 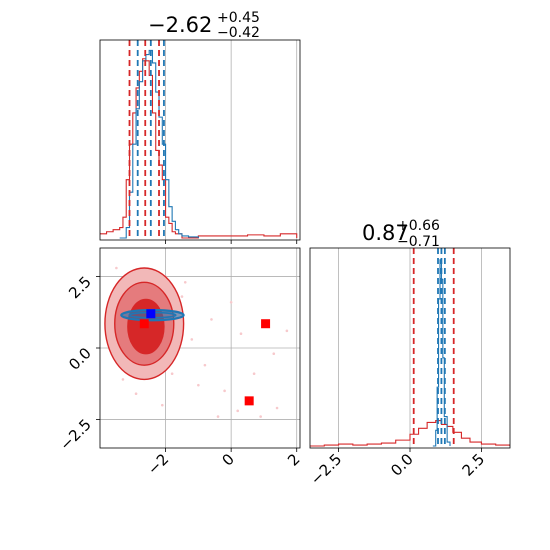 What do you see at coordinates (293, 459) in the screenshot?
I see `x-tick-label: 2` at bounding box center [293, 459].